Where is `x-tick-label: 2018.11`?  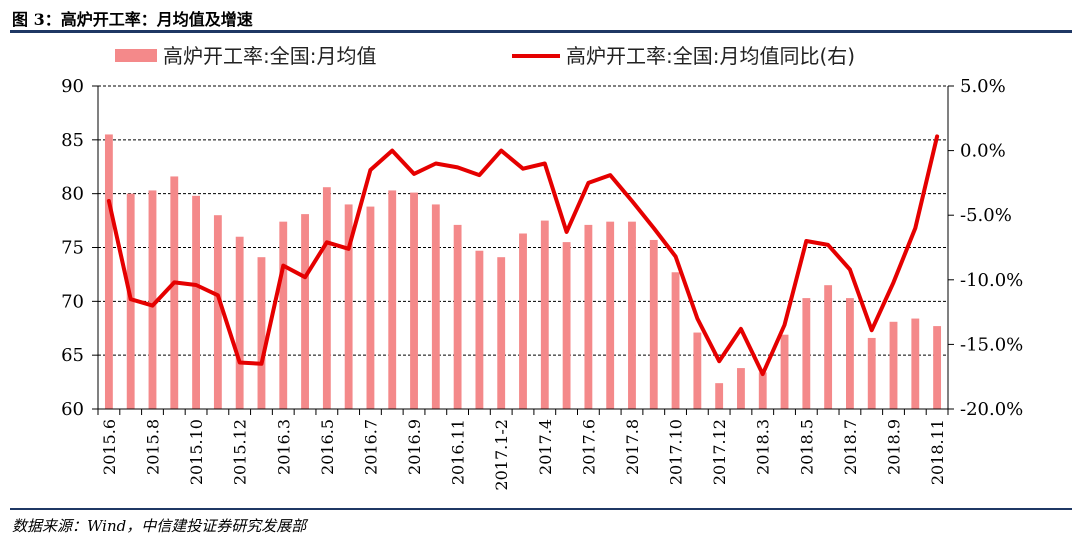 x-tick-label: 2018.11 is located at coordinates (937, 452).